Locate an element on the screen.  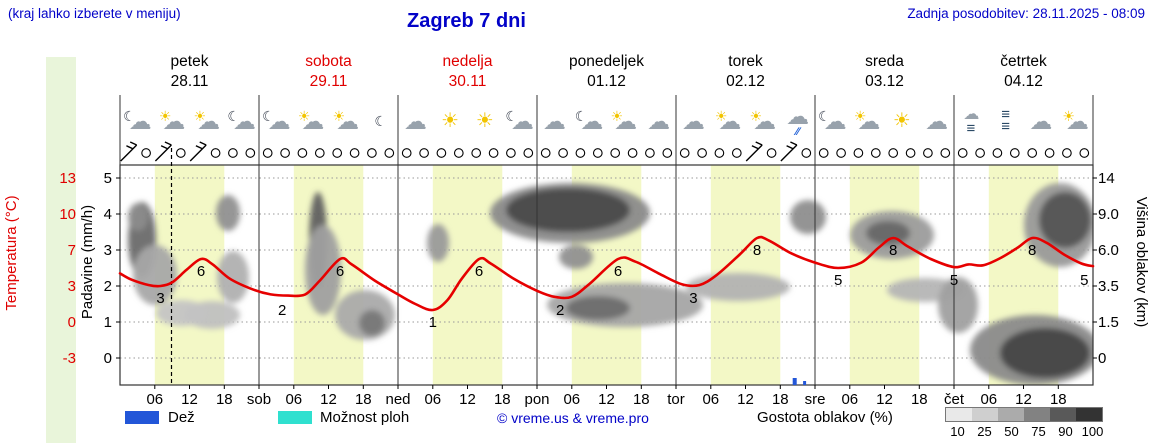
day-header-četrtek: četrtek 04.12 is located at coordinates (1023, 72).